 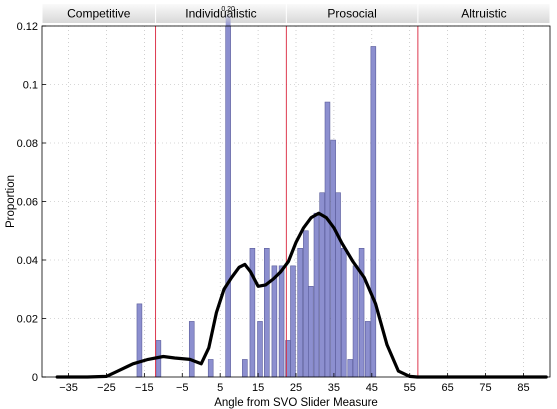 I want to click on category-band-label: Prosocial, so click(x=351, y=14).